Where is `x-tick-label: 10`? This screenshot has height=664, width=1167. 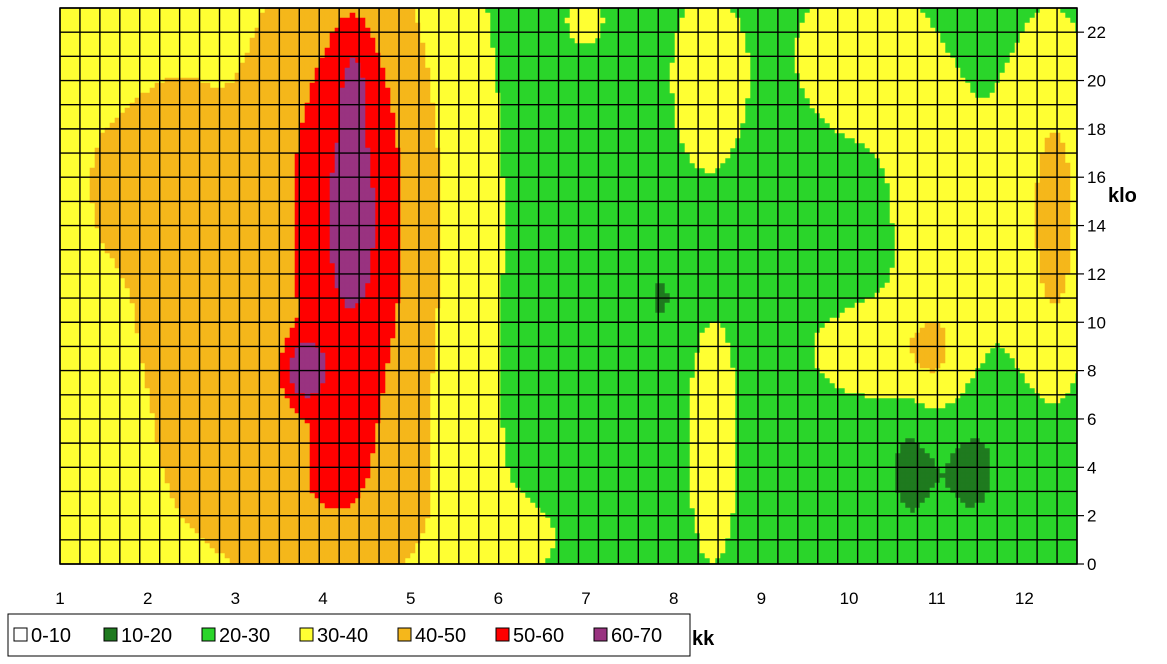
x-tick-label: 10 is located at coordinates (849, 598).